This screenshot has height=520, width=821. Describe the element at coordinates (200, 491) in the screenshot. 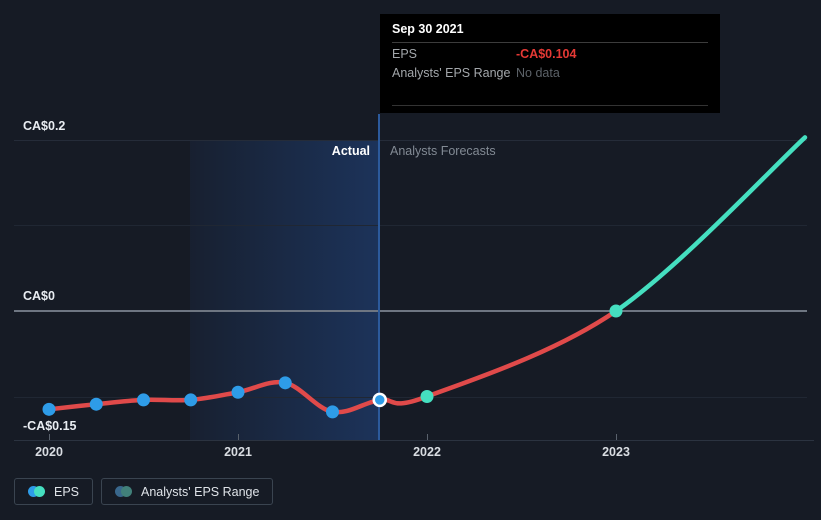

I see `legend-range-label: Analysts' EPS Range` at that location.